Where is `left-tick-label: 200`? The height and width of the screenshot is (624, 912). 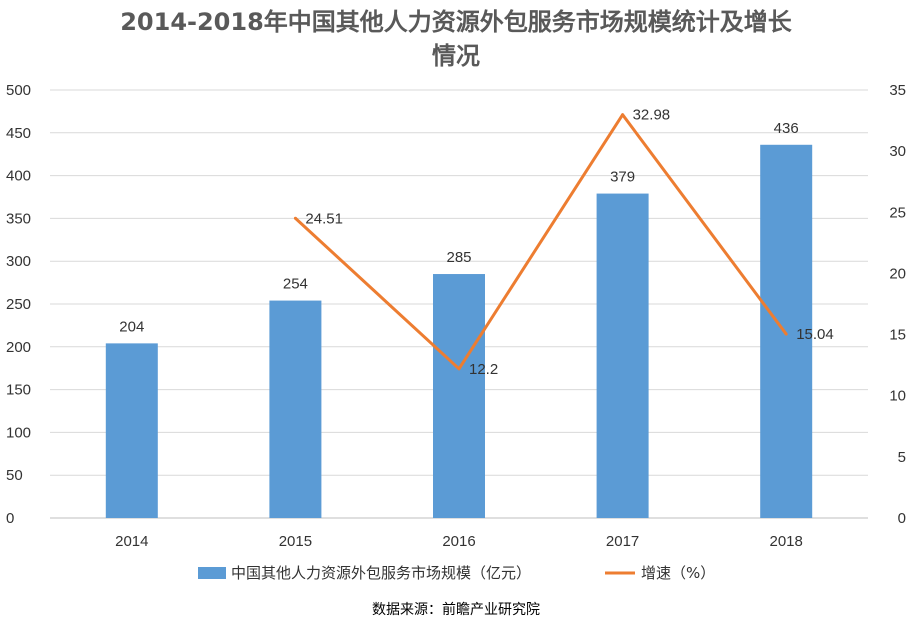 left-tick-label: 200 is located at coordinates (18, 347).